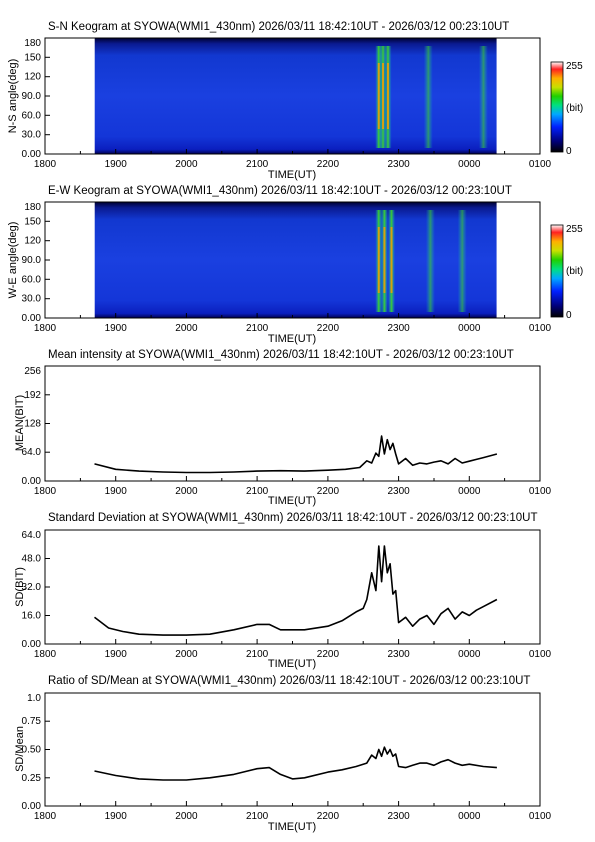 The image size is (595, 842). What do you see at coordinates (32, 616) in the screenshot?
I see `y-tick-label: 16.0` at bounding box center [32, 616].